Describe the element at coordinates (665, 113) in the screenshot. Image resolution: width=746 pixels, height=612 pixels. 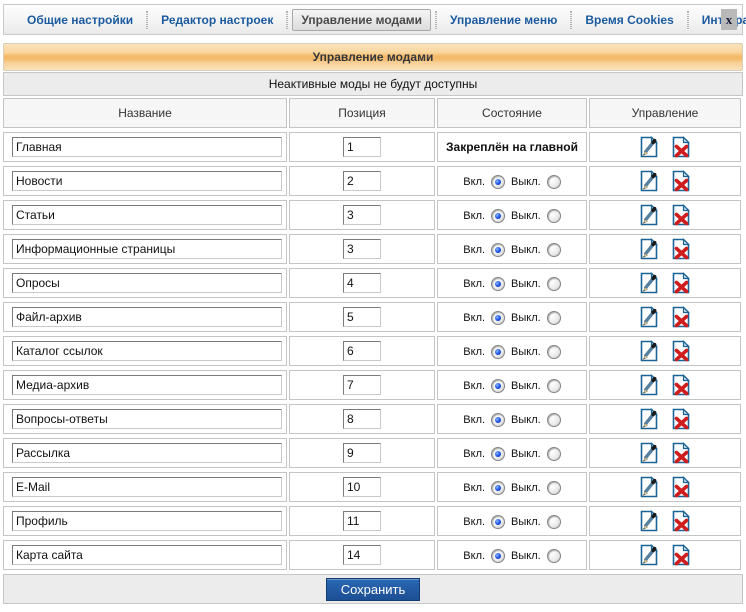
I see `column-header-manage: Управление` at that location.